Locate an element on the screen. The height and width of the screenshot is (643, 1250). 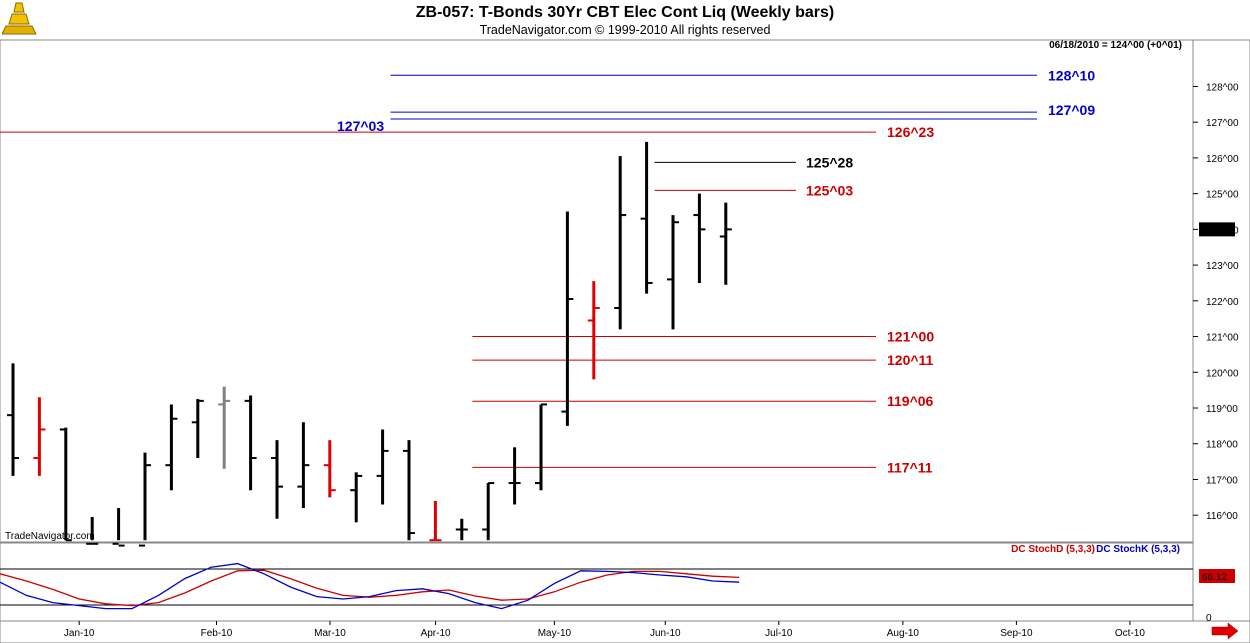
time-axis-label: May-10 is located at coordinates (555, 633).